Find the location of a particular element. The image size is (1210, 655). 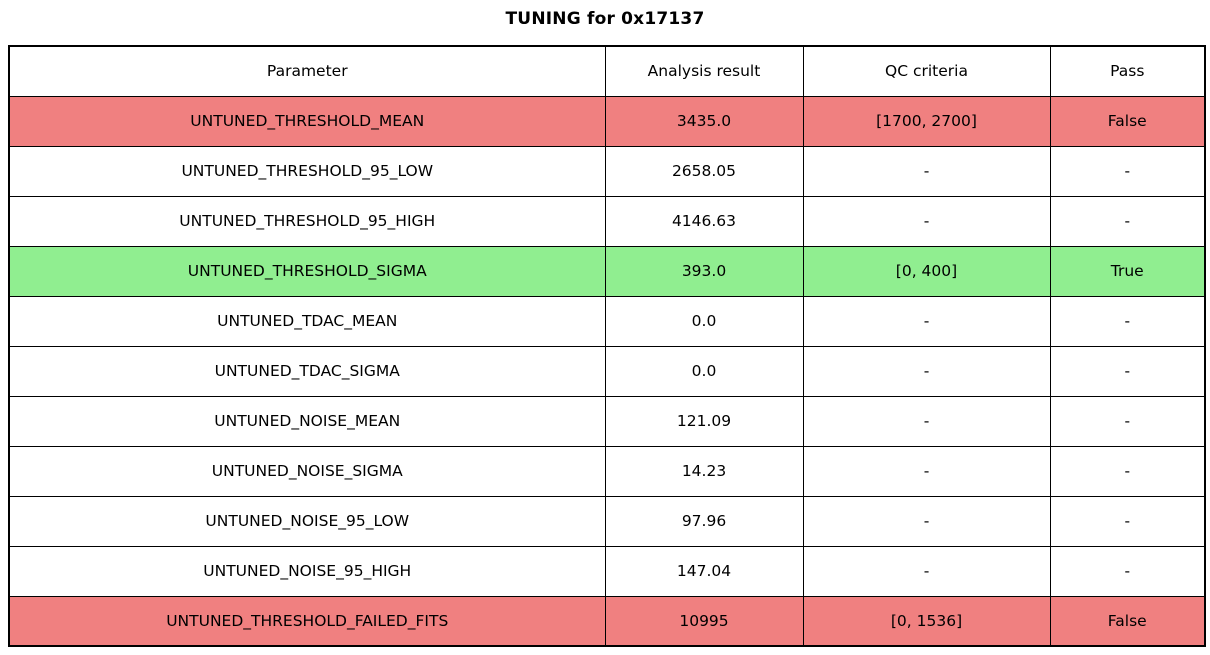

table-row: UNTUNED_TDAC_MEAN 0.0- - is located at coordinates (607, 321).